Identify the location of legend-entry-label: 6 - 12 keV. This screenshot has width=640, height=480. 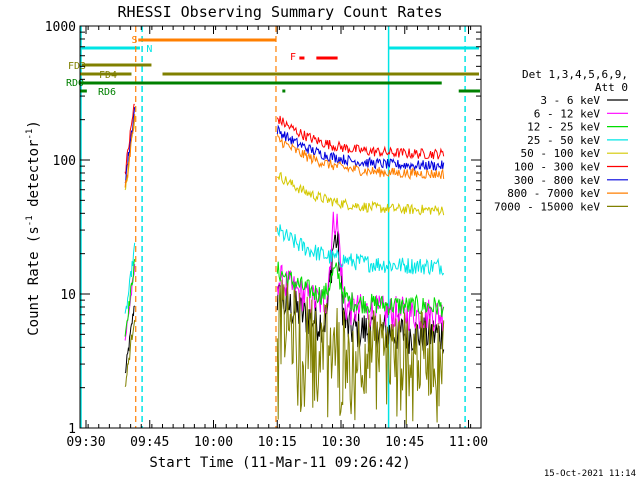
(567, 113).